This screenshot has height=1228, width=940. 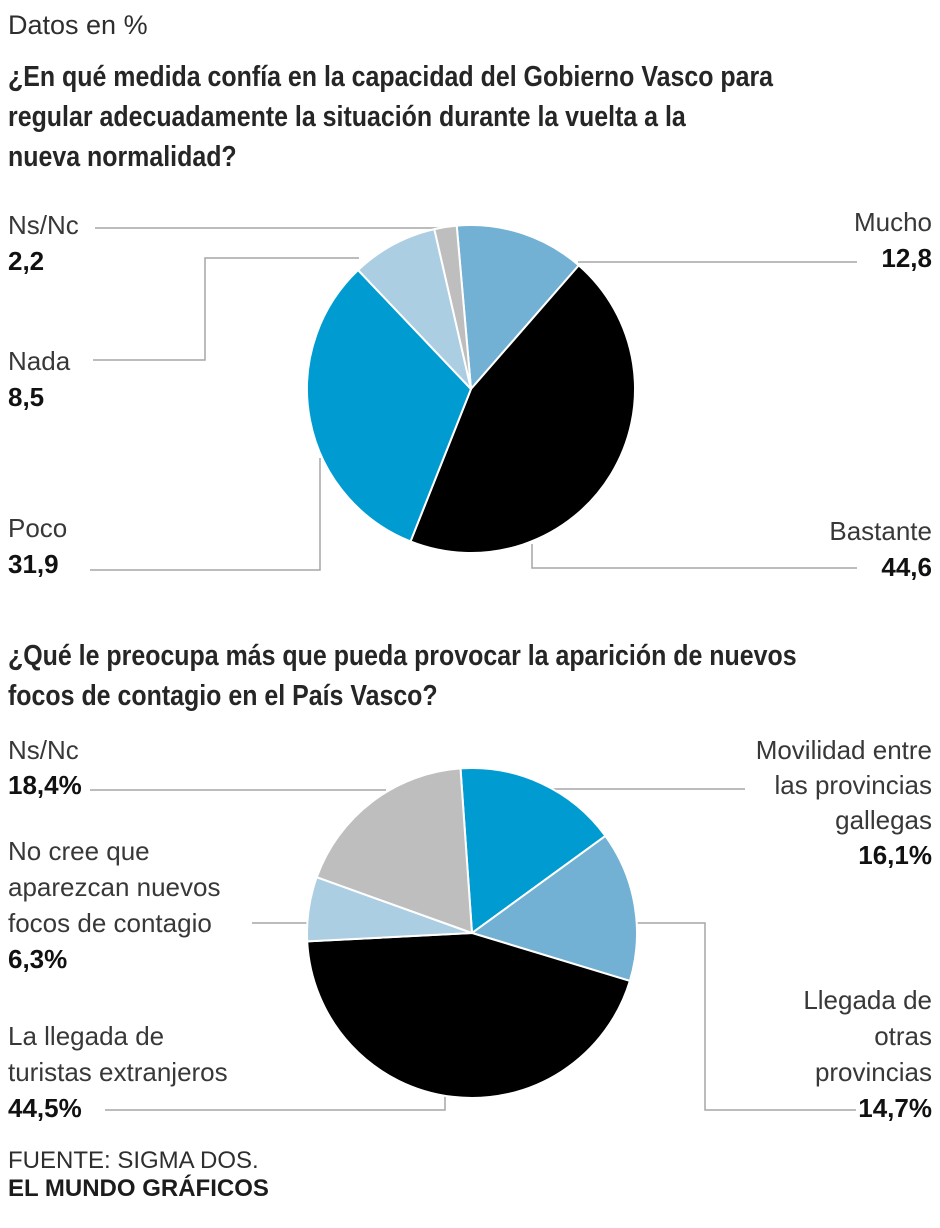 I want to click on leader-line-nada, so click(x=226, y=309).